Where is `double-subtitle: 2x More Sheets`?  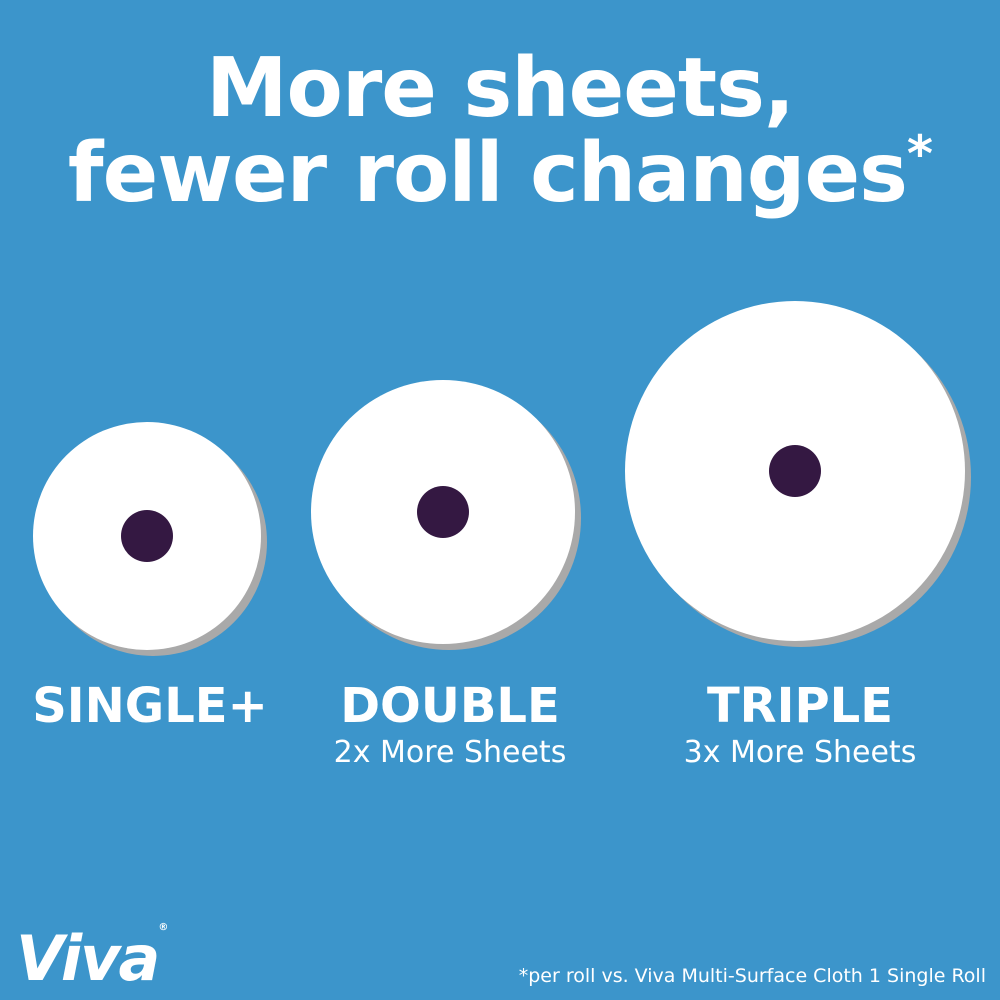 double-subtitle: 2x More Sheets is located at coordinates (450, 752).